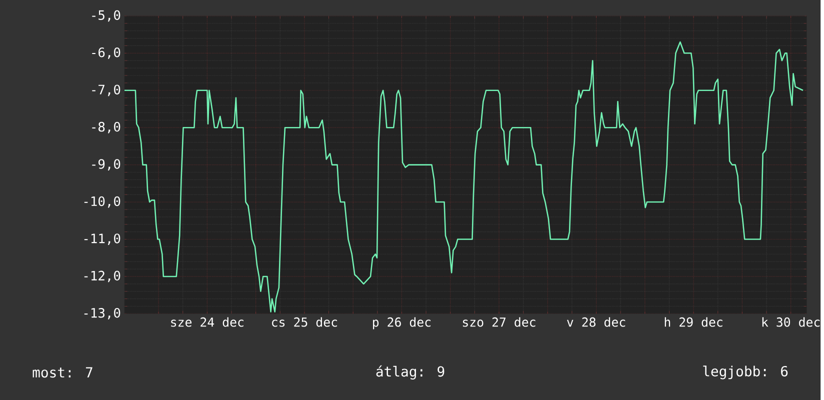  Describe the element at coordinates (596, 322) in the screenshot. I see `x-tick-label: v 28 dec` at that location.